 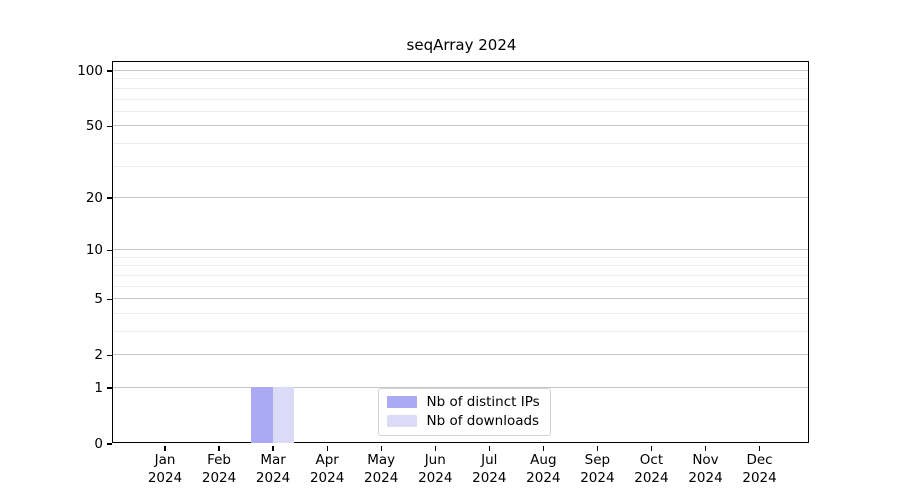 I want to click on x-tick-label: Nov 2024, so click(x=705, y=469).